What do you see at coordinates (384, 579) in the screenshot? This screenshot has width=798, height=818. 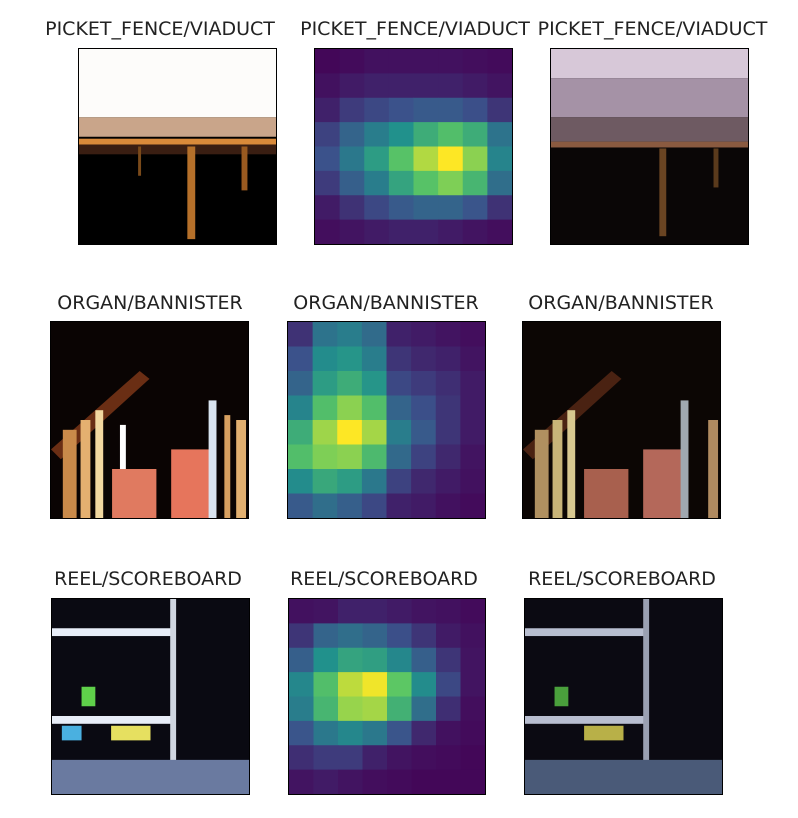 I see `panel-title-r3c2: REEL/SCOREBOARD` at bounding box center [384, 579].